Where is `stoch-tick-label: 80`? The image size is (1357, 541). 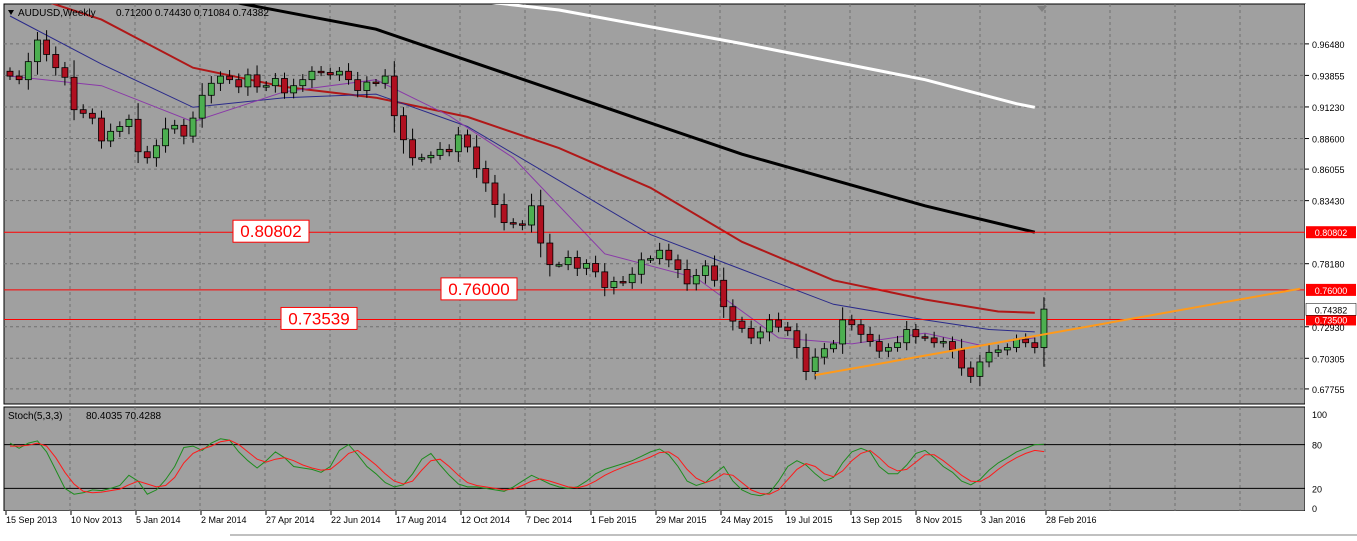 stoch-tick-label: 80 is located at coordinates (1317, 446).